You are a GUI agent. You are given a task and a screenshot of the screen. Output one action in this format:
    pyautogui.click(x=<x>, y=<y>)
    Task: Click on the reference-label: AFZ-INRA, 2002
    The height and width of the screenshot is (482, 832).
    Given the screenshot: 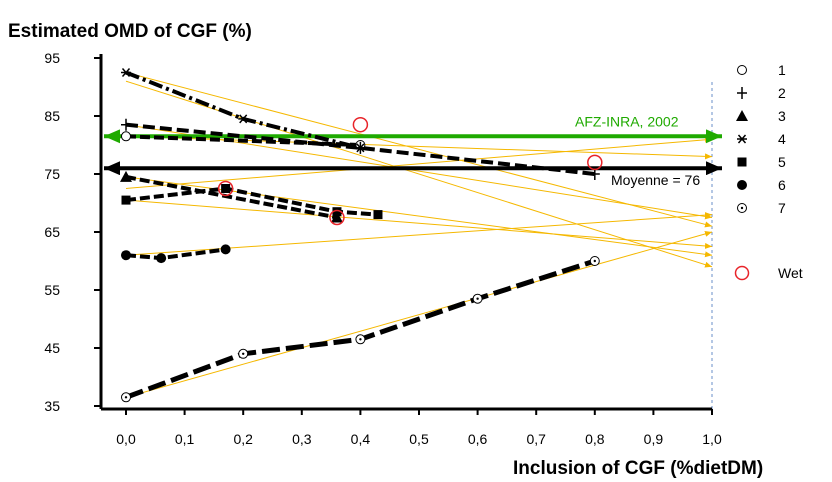 What is the action you would take?
    pyautogui.click(x=627, y=121)
    